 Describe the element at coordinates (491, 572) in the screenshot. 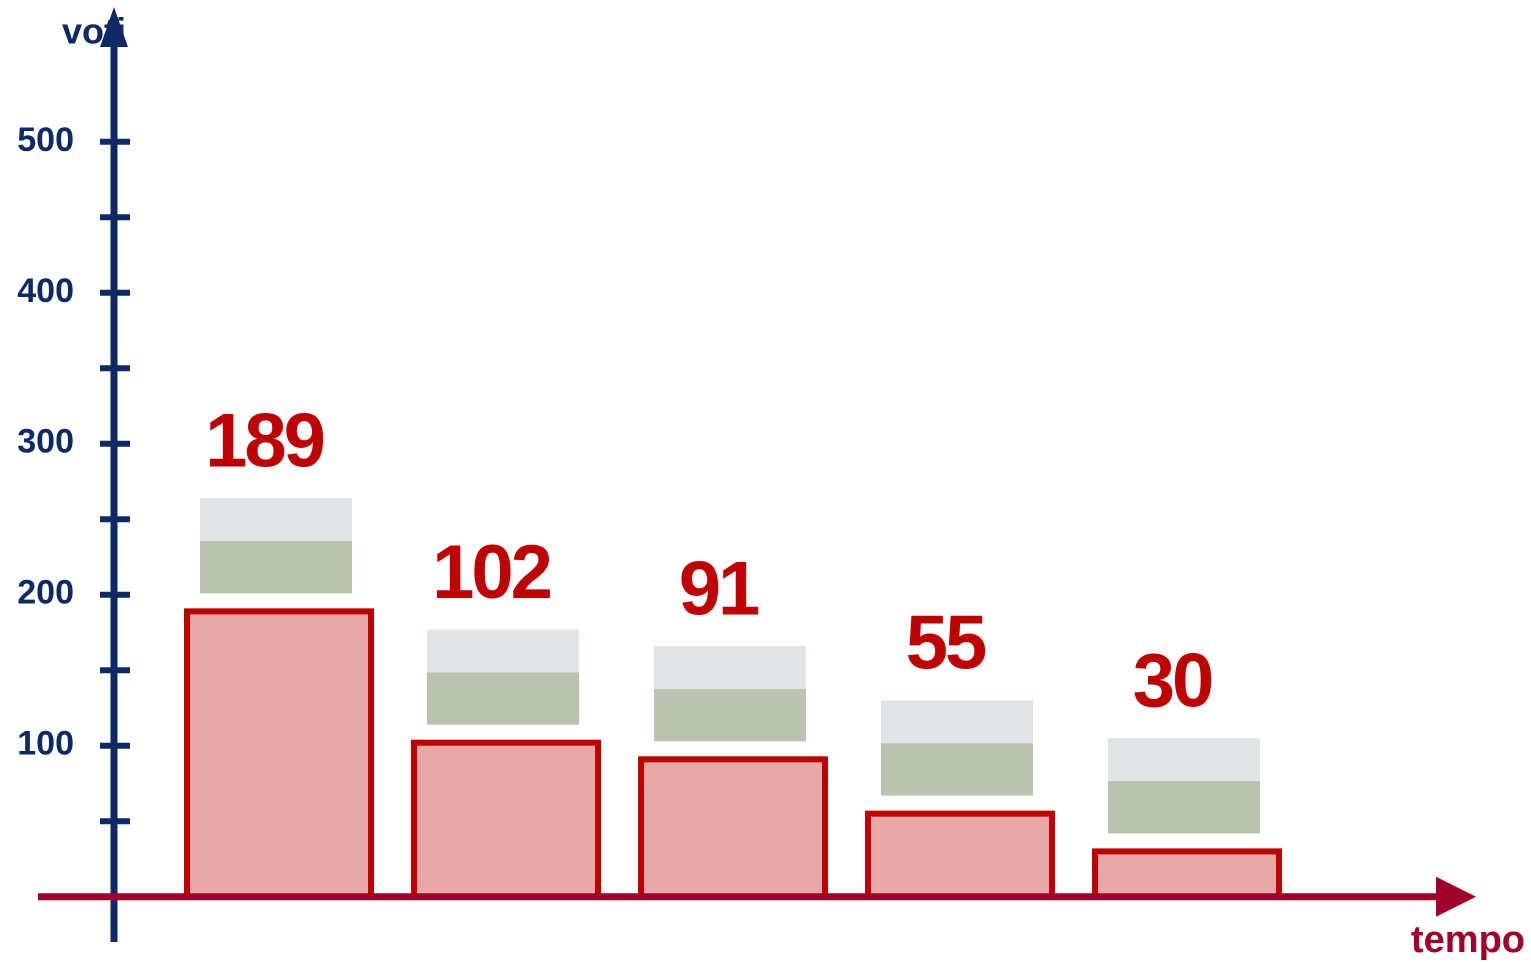

I see `value-label: 102` at that location.